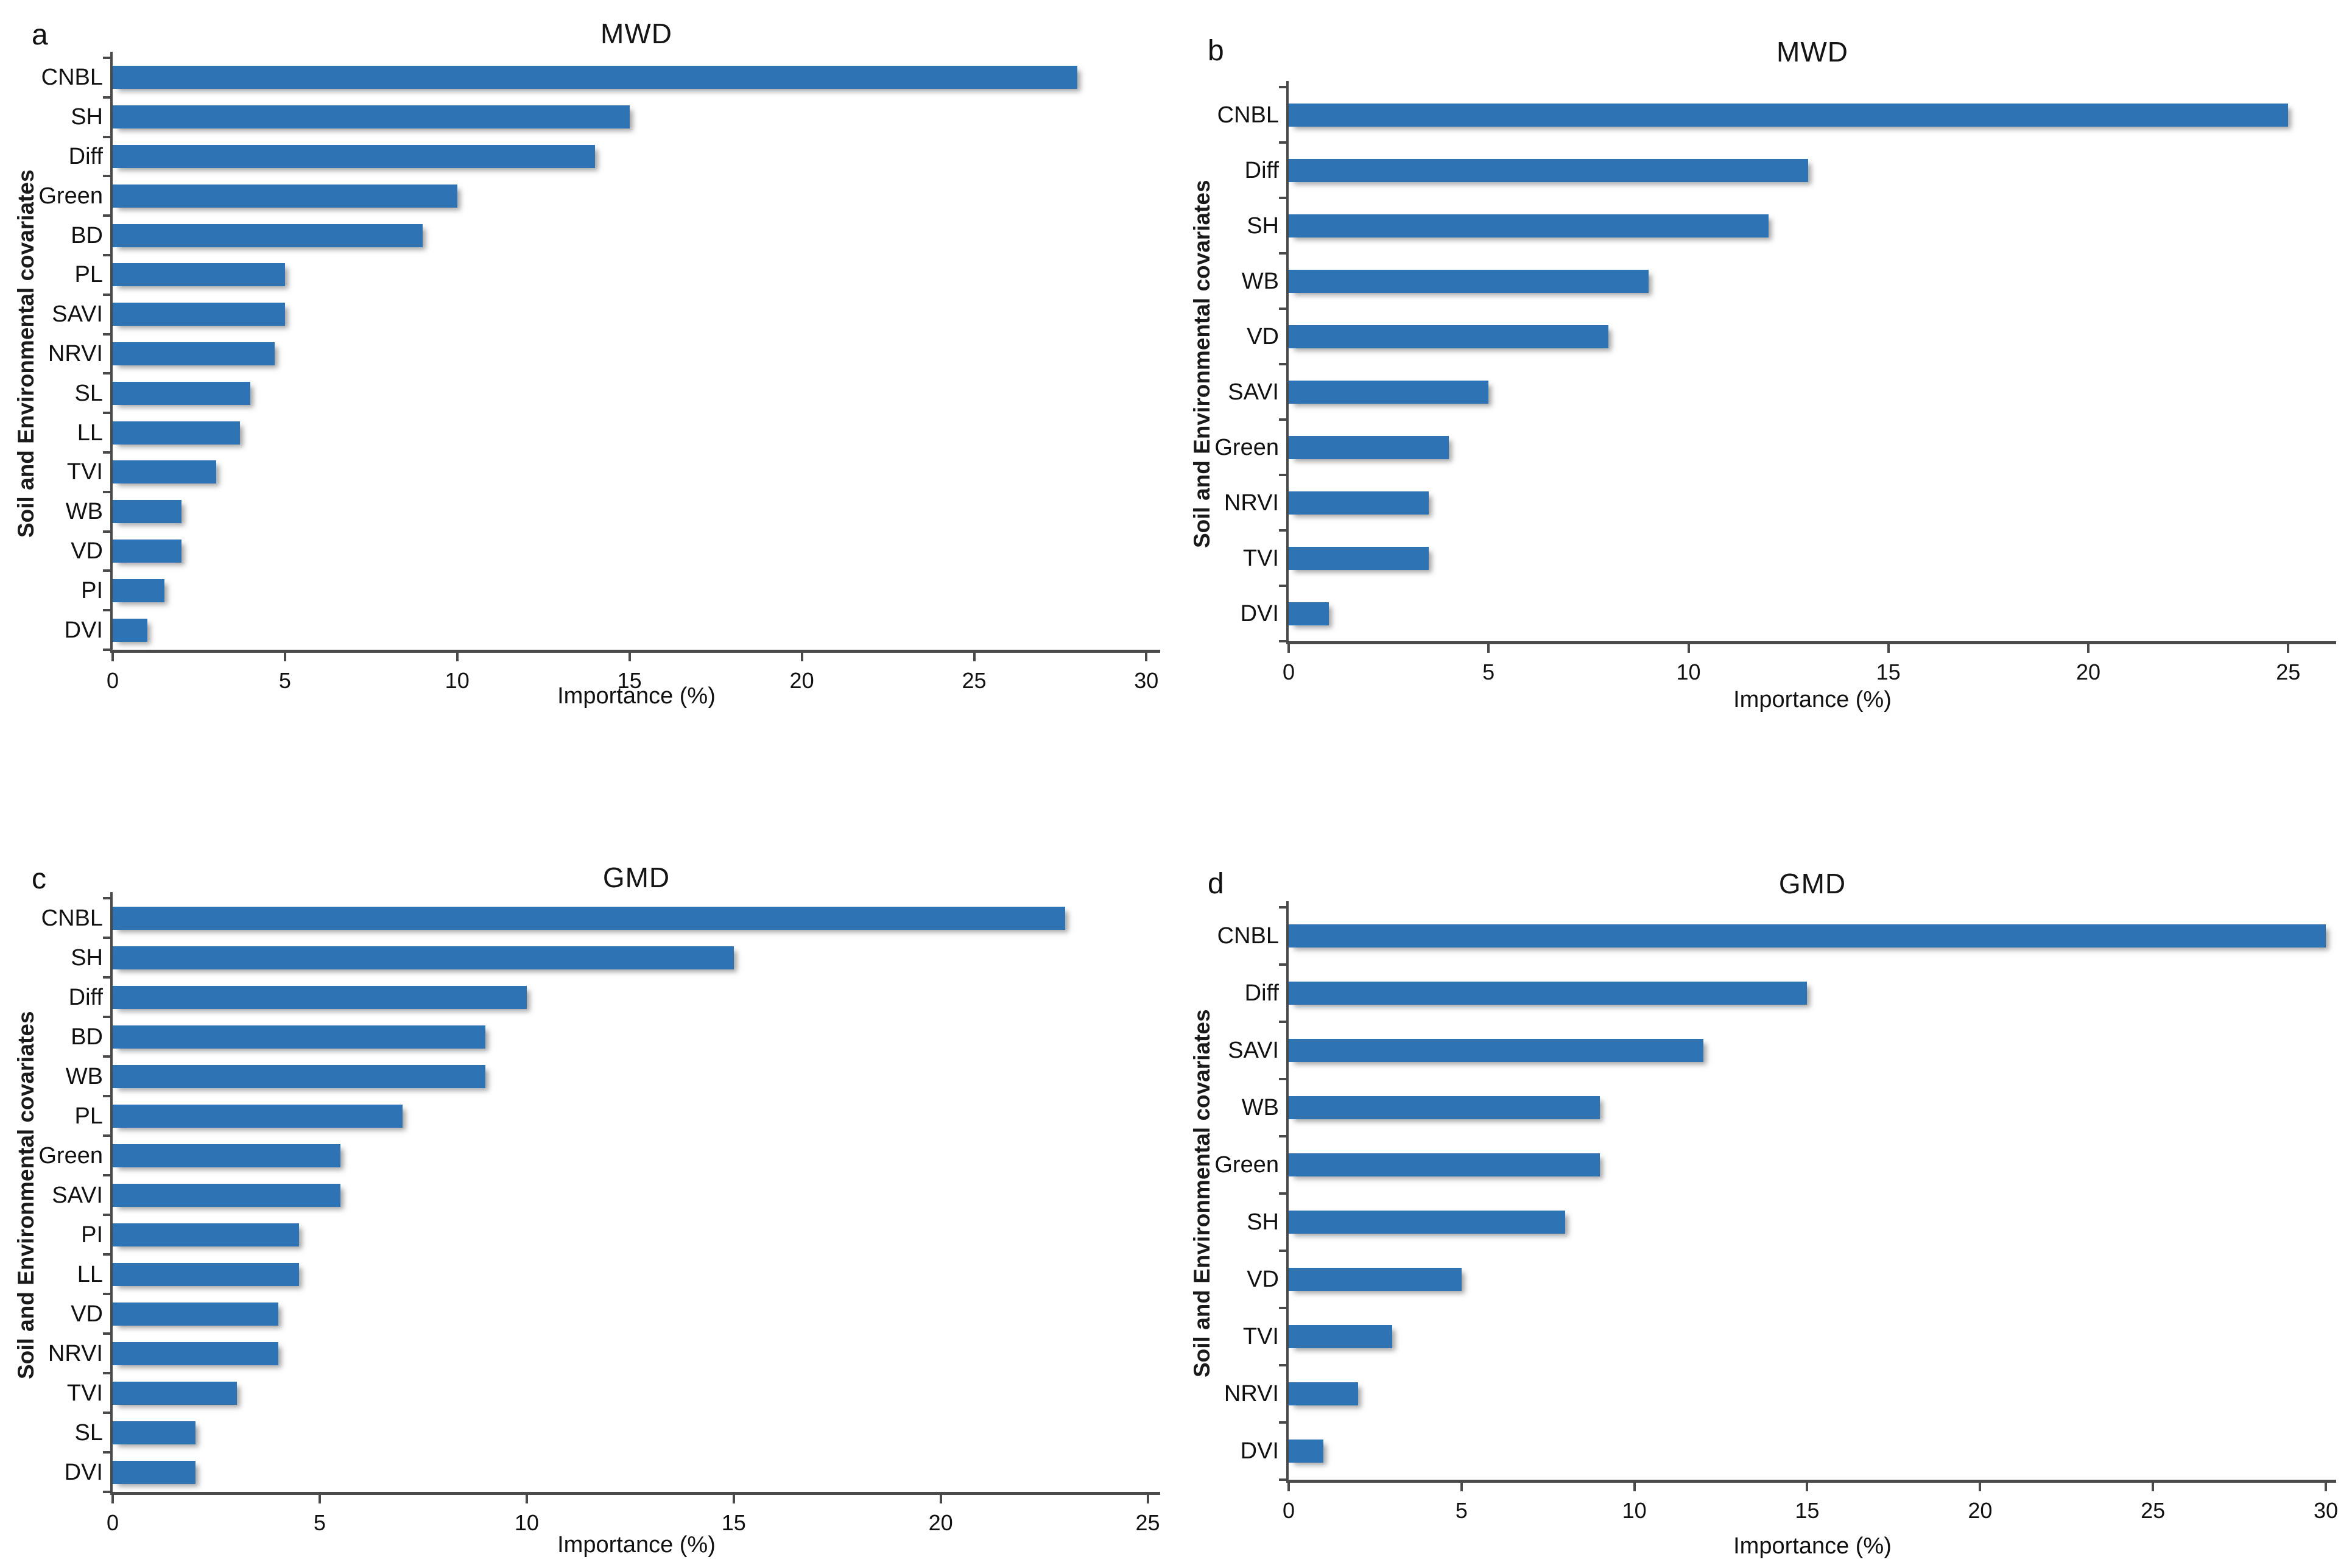 The height and width of the screenshot is (1568, 2352). I want to click on bar-nrvi, so click(195, 1353).